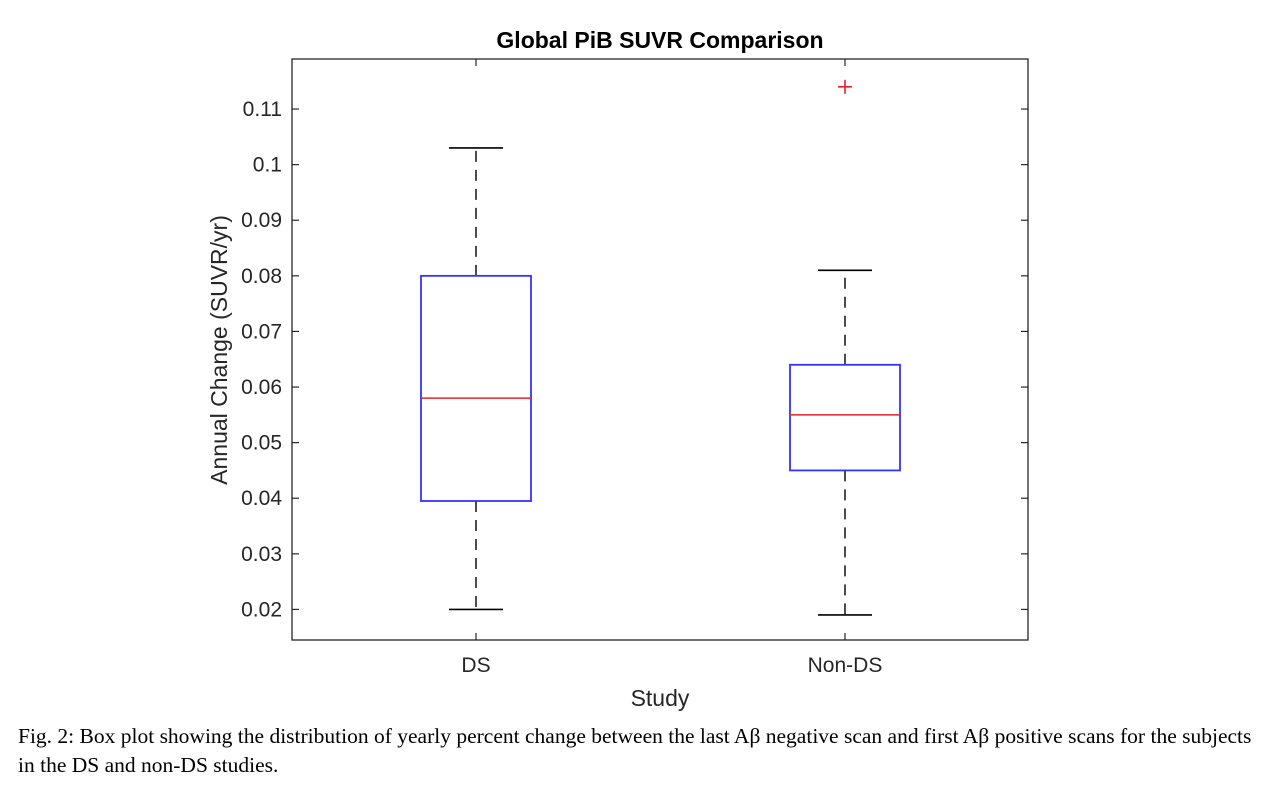  What do you see at coordinates (475, 665) in the screenshot?
I see `x-tick-label-0: DS` at bounding box center [475, 665].